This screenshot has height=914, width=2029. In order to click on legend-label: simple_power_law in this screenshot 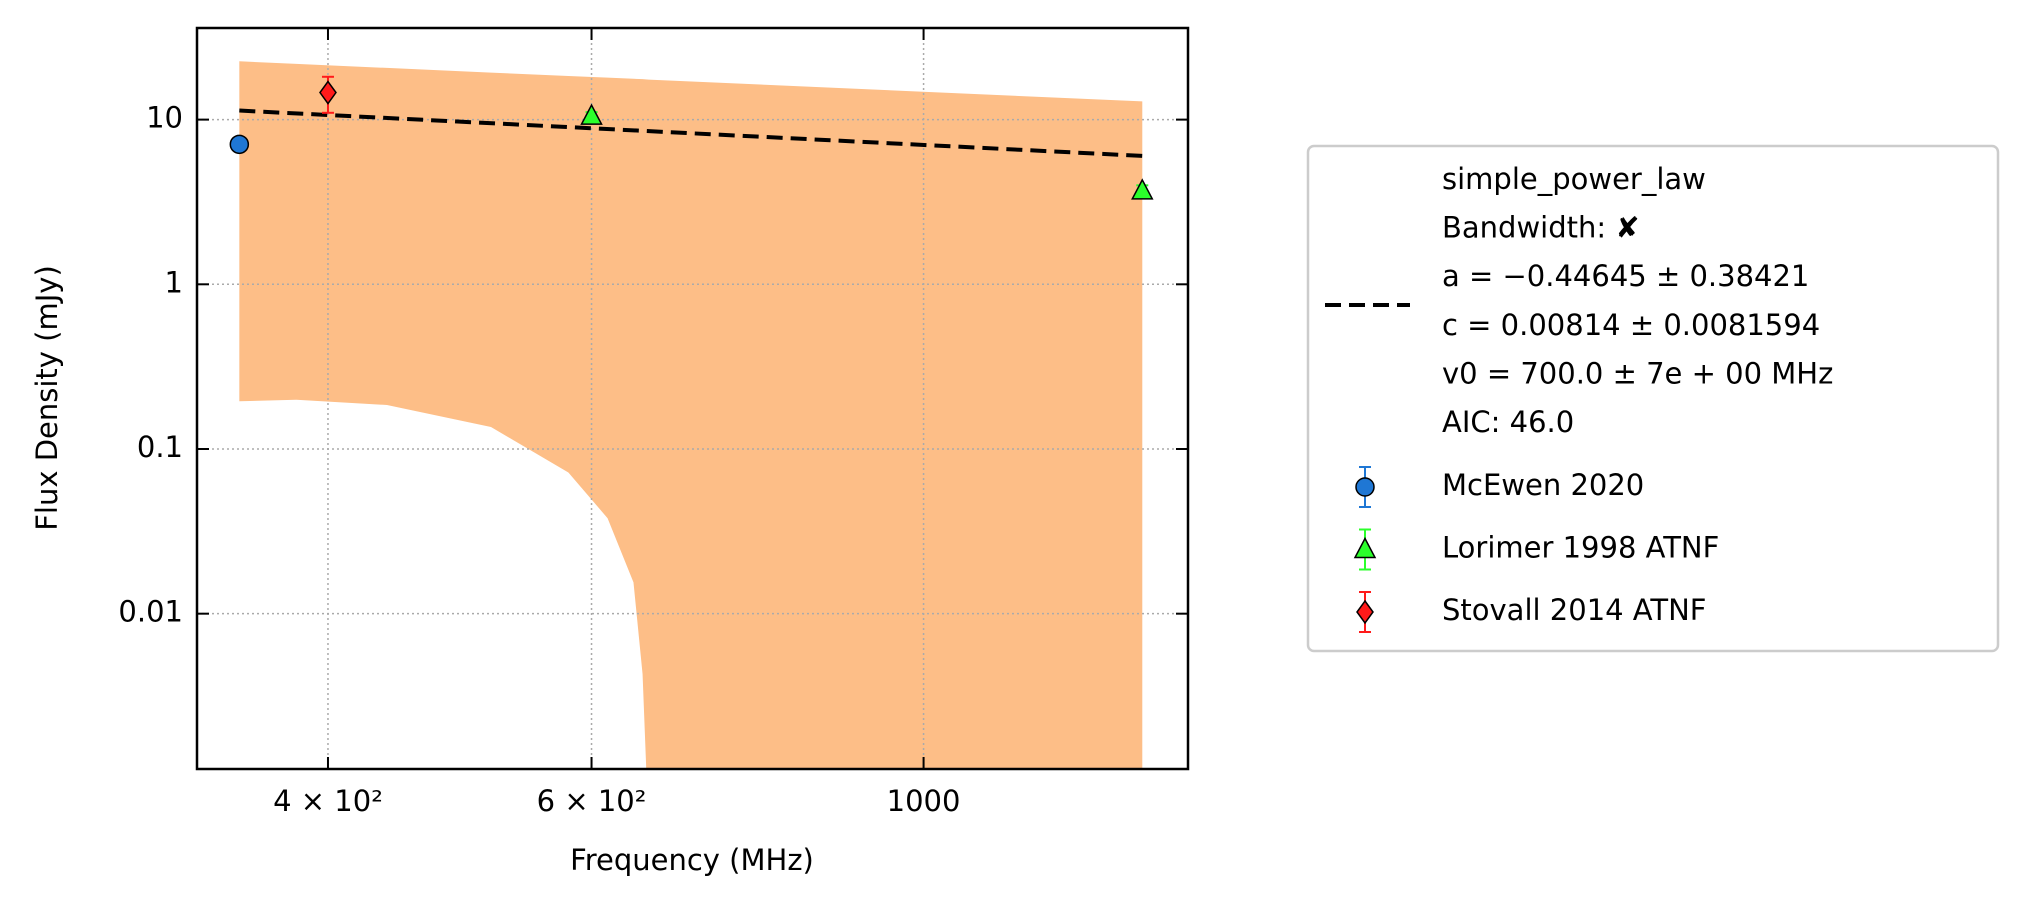, I will do `click(1574, 179)`.